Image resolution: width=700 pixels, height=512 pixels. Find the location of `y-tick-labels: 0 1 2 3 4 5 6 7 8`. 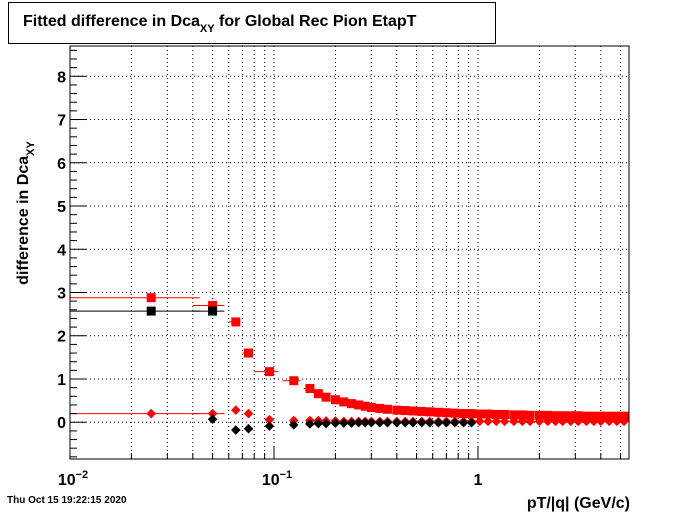

y-tick-labels: 0 1 2 3 4 5 6 7 8 is located at coordinates (61, 250).